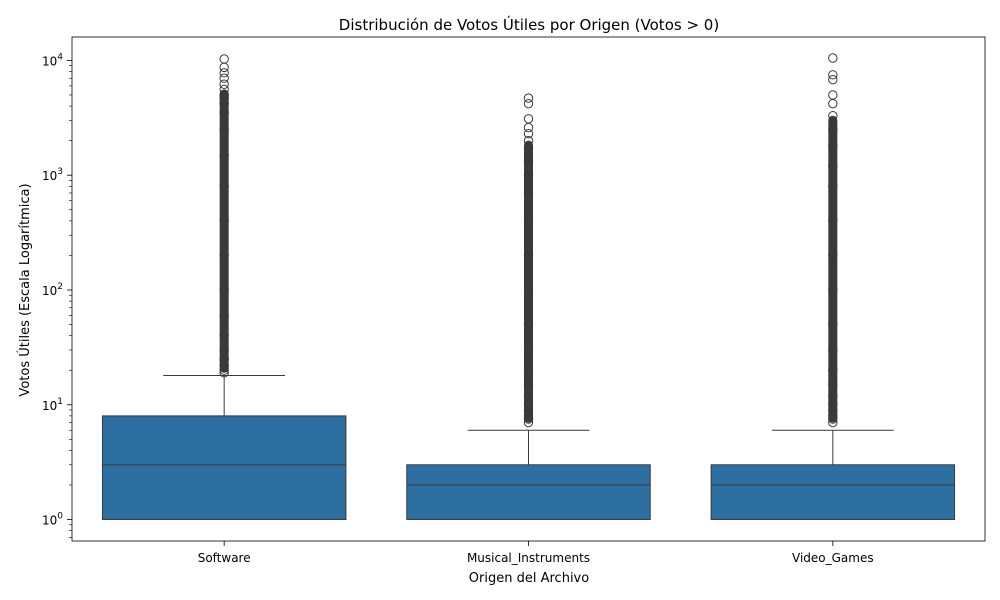 The height and width of the screenshot is (600, 1000). What do you see at coordinates (833, 558) in the screenshot?
I see `x-tick-label-Video_Games: Video_Games` at bounding box center [833, 558].